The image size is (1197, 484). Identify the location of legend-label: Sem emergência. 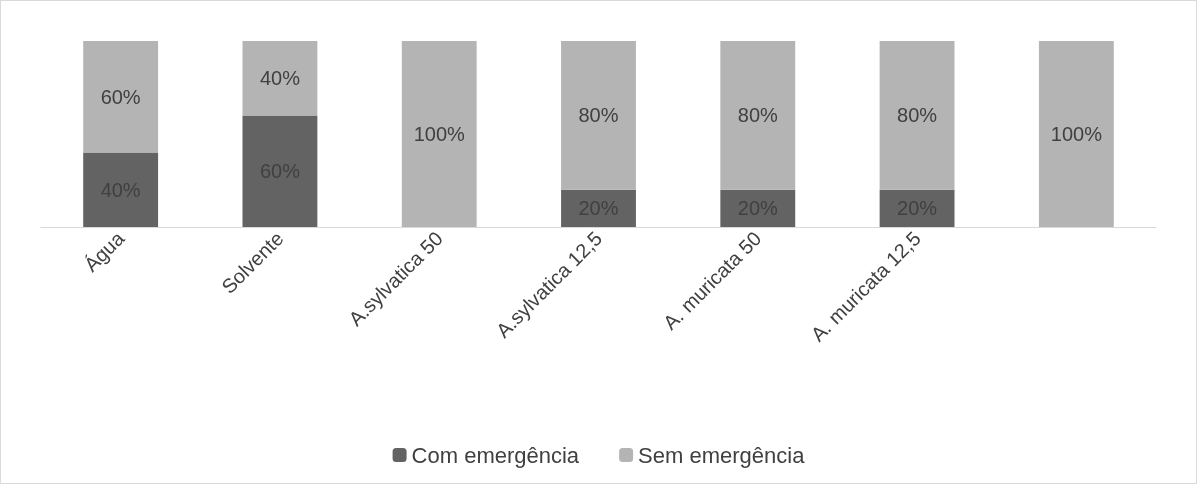
(722, 455).